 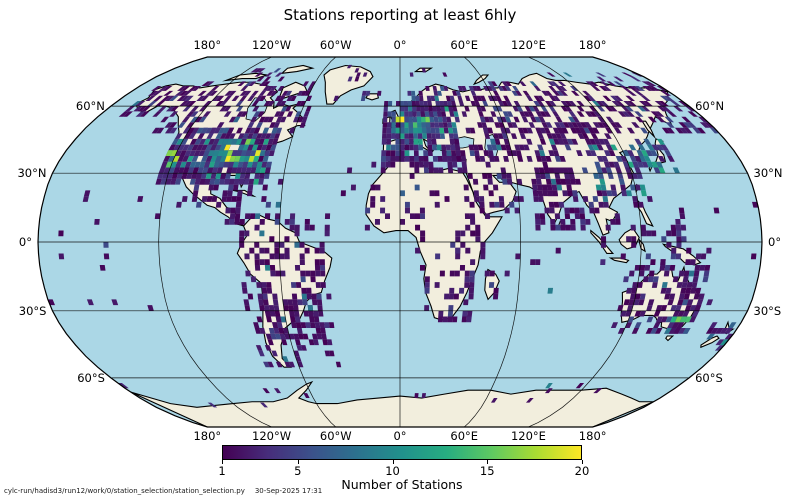 I want to click on lon-label-bottom: 60°E, so click(x=464, y=436).